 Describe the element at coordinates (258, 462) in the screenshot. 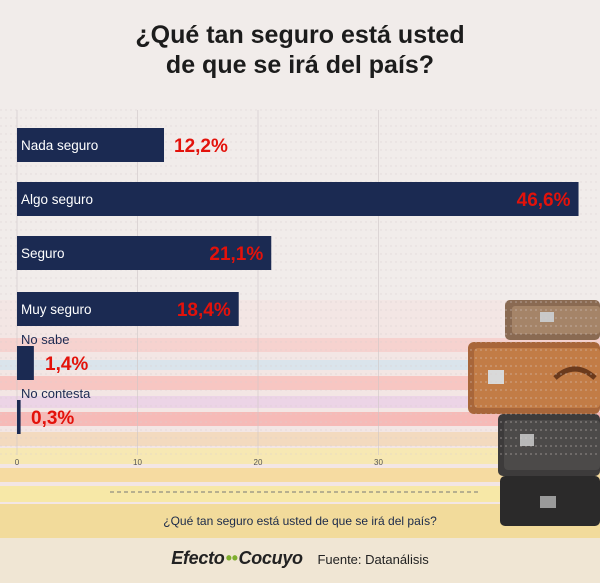

I see `x-tick-label: 20` at that location.